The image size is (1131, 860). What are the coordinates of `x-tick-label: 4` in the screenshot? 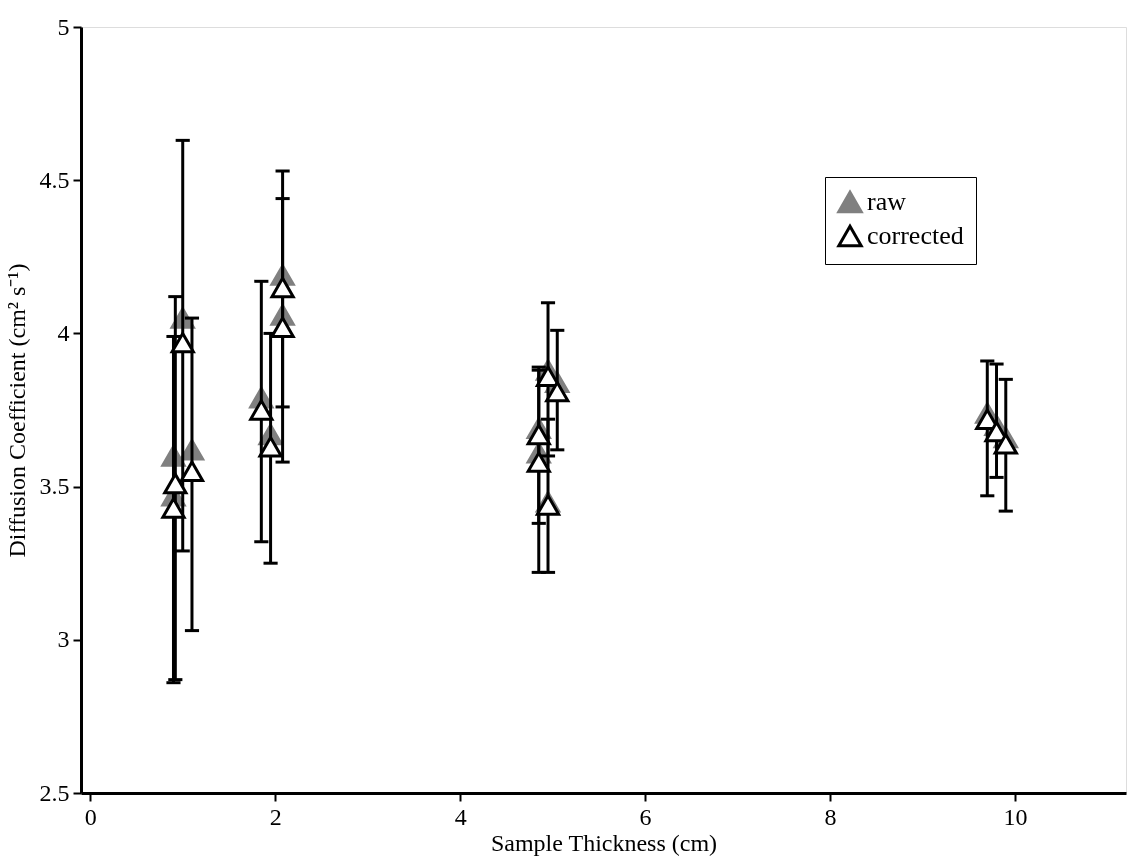 It's located at (460, 816).